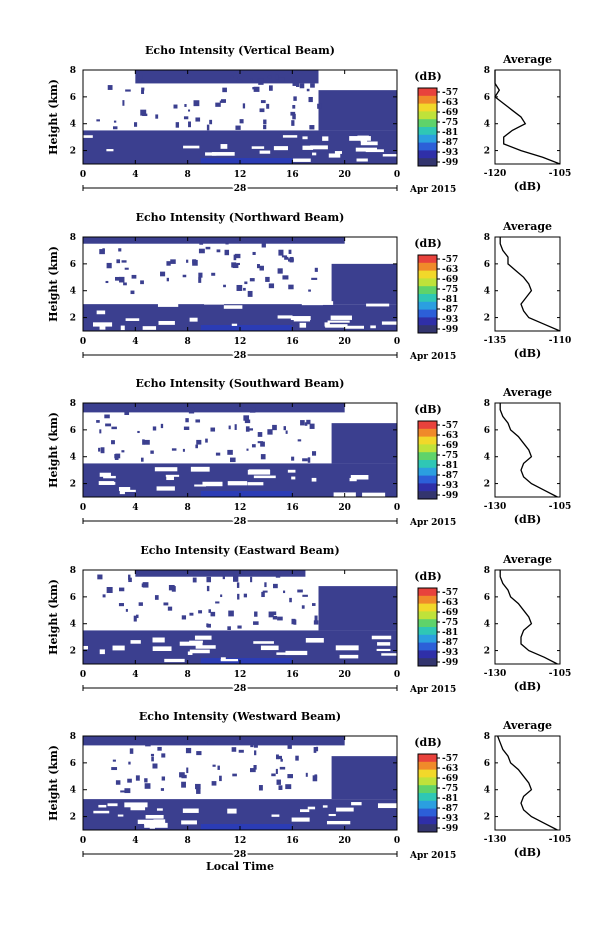  What do you see at coordinates (240, 342) in the screenshot?
I see `x-tick-label: 12` at bounding box center [240, 342].